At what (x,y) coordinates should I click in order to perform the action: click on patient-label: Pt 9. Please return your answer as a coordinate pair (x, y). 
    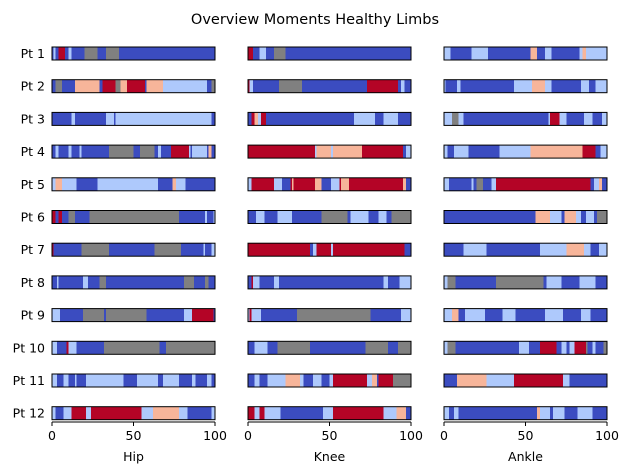
    Looking at the image, I should click on (33, 315).